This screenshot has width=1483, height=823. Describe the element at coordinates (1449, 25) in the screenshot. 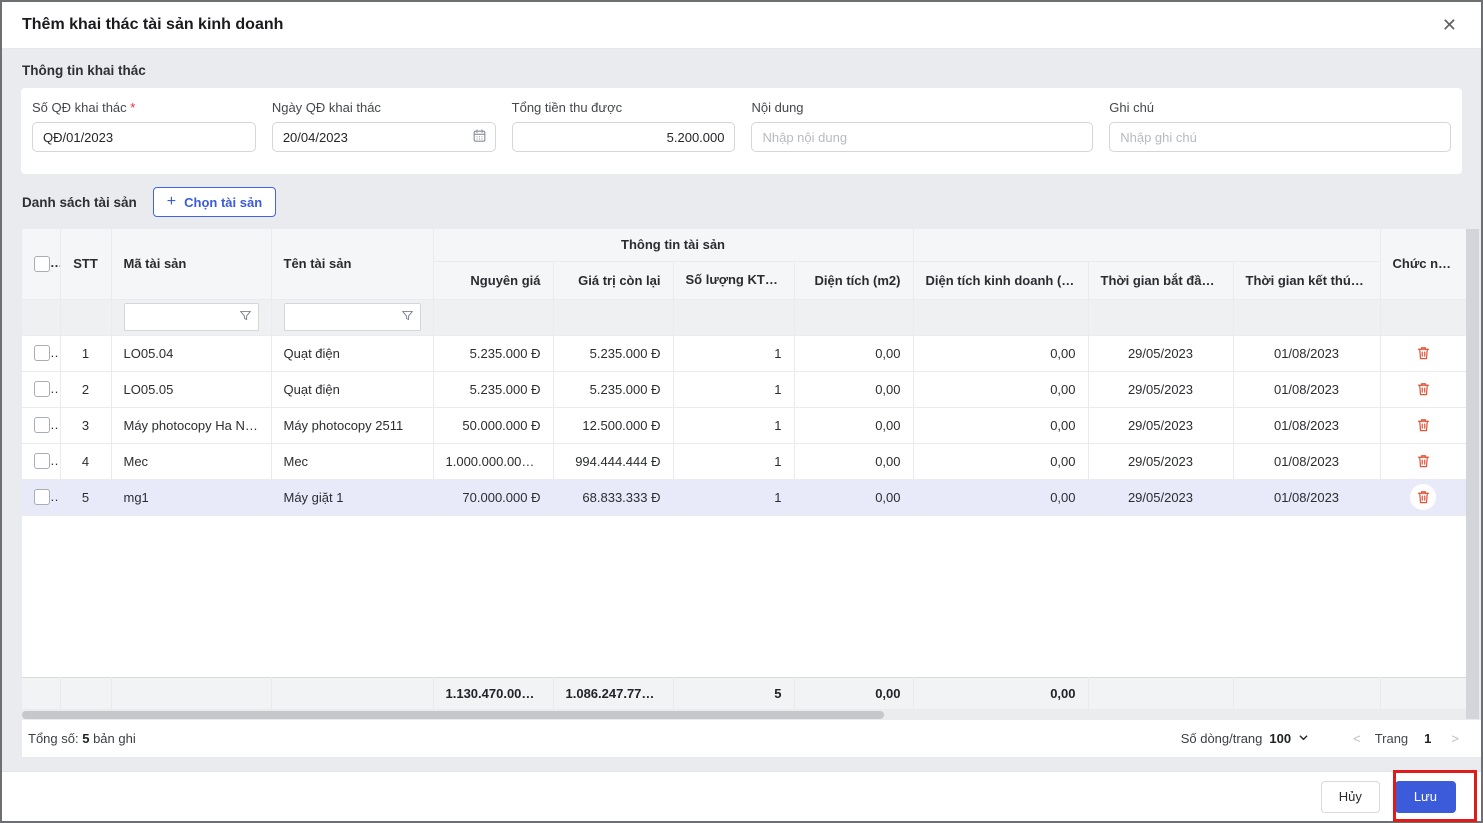

I see `close-icon: ✕` at that location.